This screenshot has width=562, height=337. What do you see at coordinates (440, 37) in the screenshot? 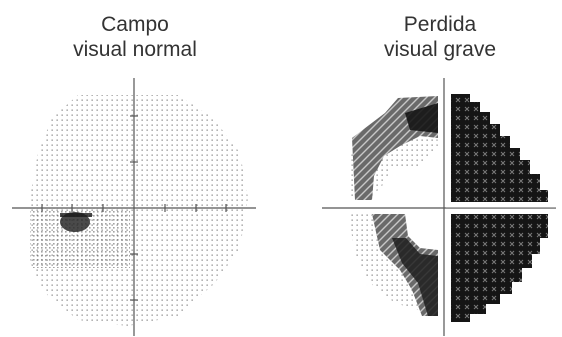
I see `right-panel-title: Perdida visual grave` at bounding box center [440, 37].